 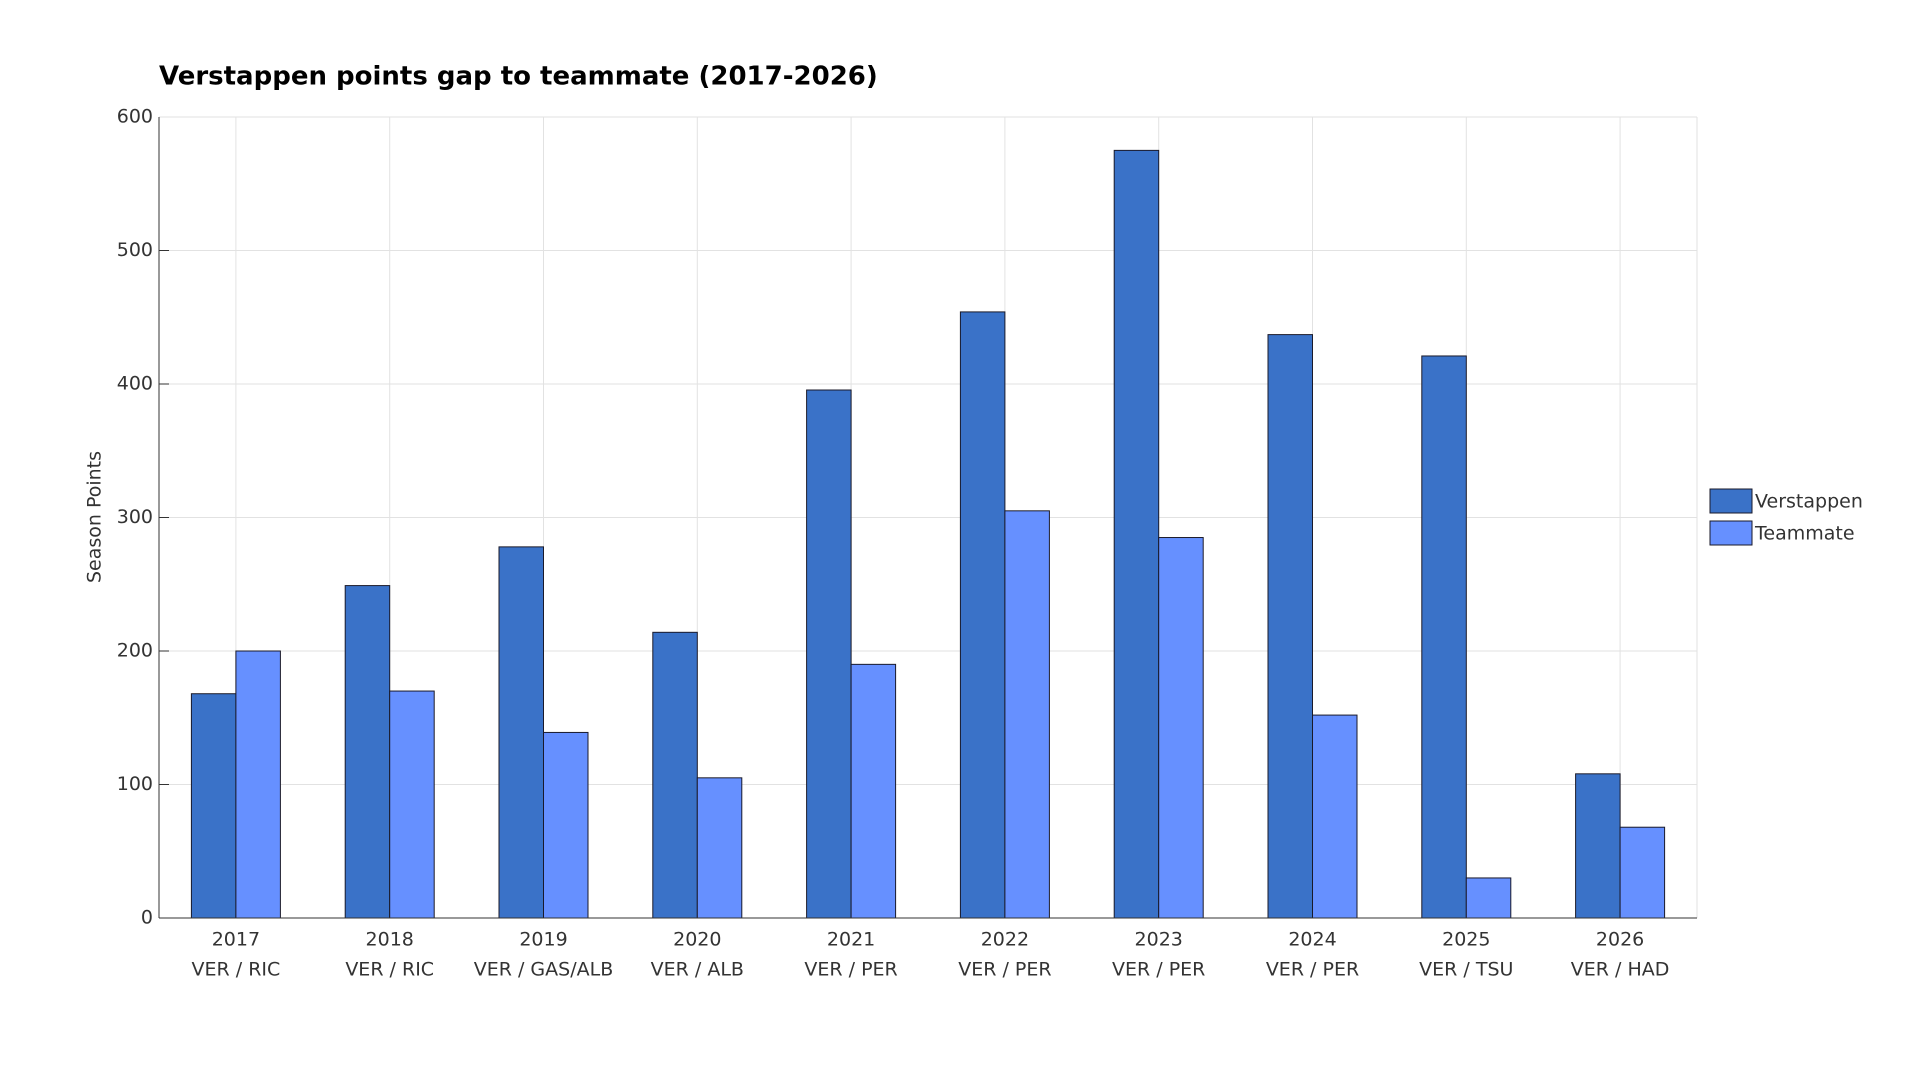 I want to click on x-tick-sublabel: VER / GAS/ALB, so click(x=544, y=970).